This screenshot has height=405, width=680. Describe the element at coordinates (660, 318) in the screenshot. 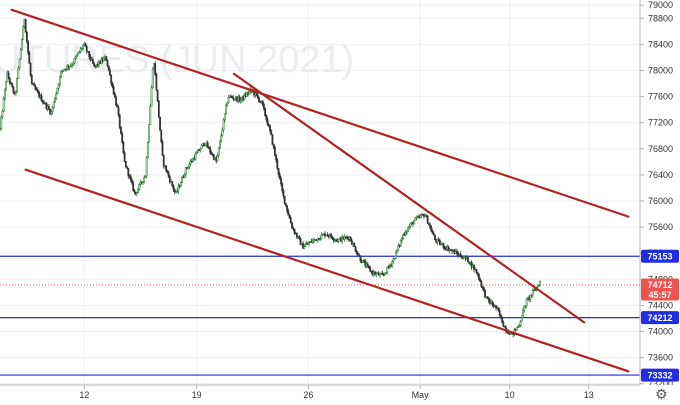

I see `level-badge` at that location.